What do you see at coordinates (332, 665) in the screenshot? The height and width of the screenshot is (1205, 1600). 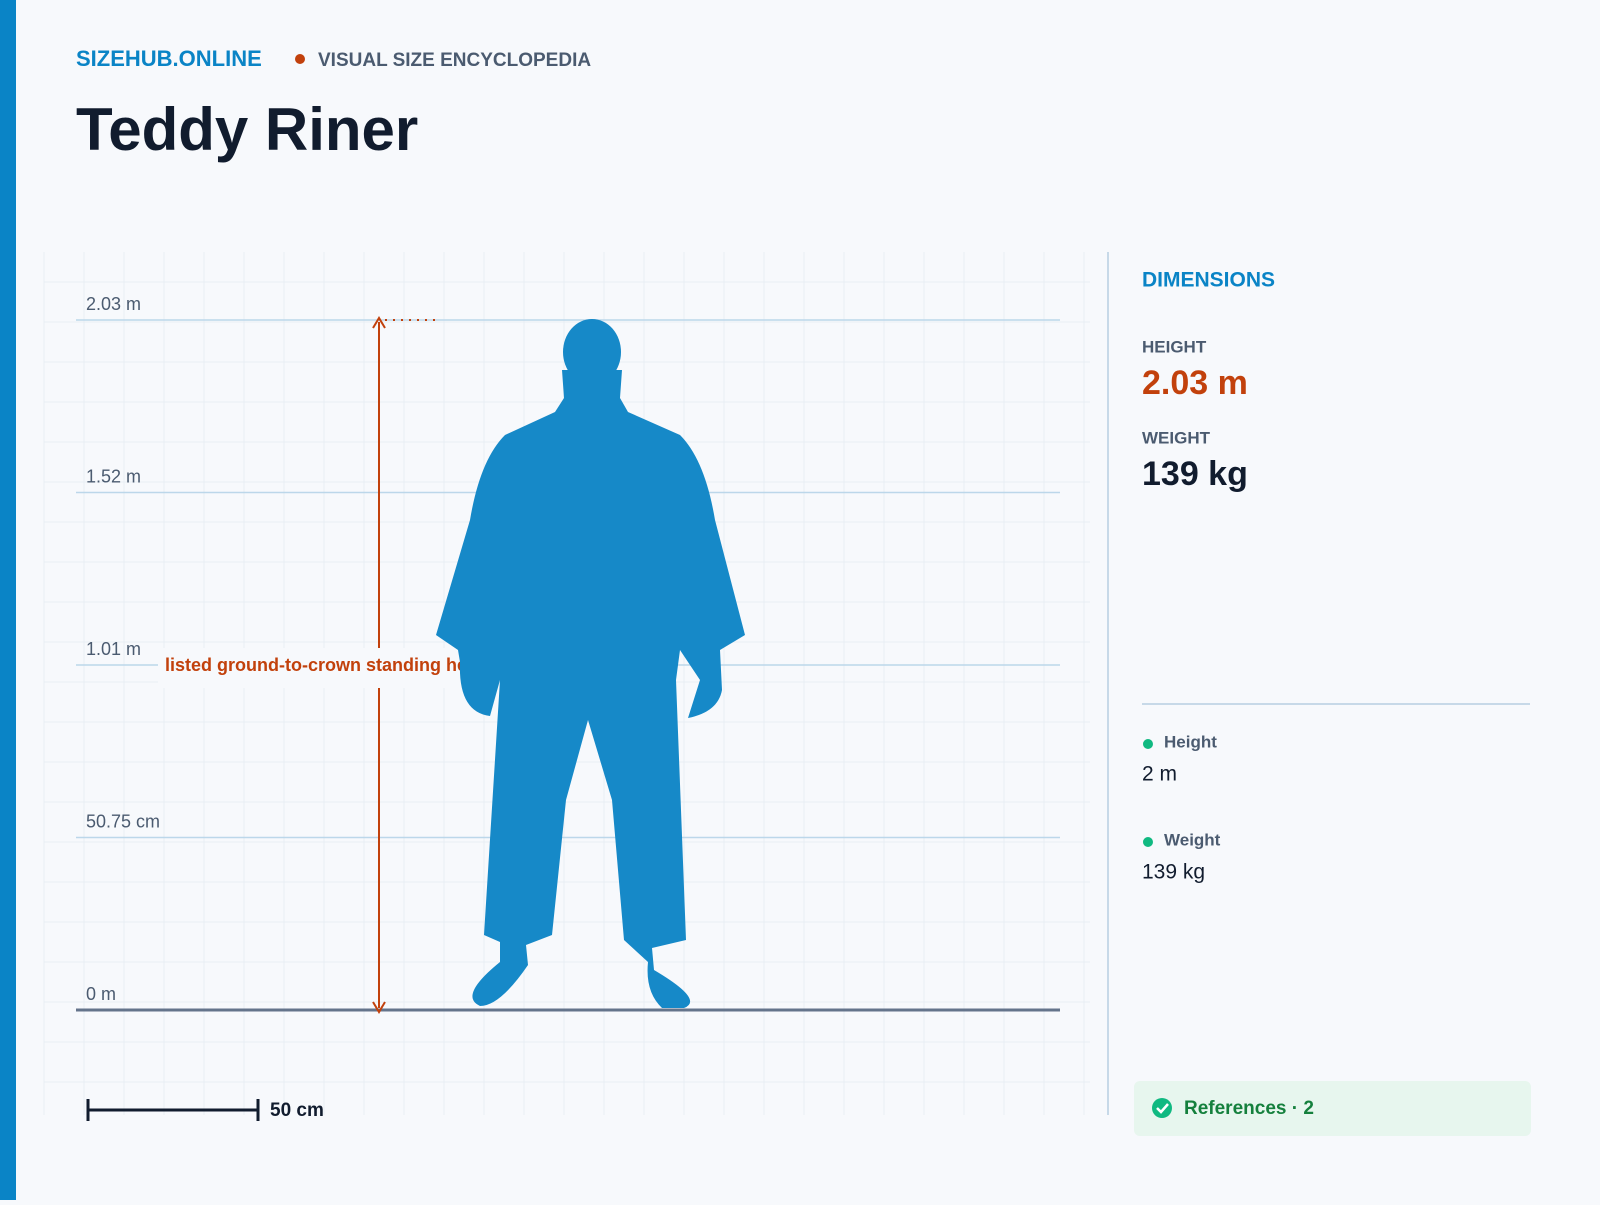 I see `annotation: listed ground-to-crown standing height` at bounding box center [332, 665].